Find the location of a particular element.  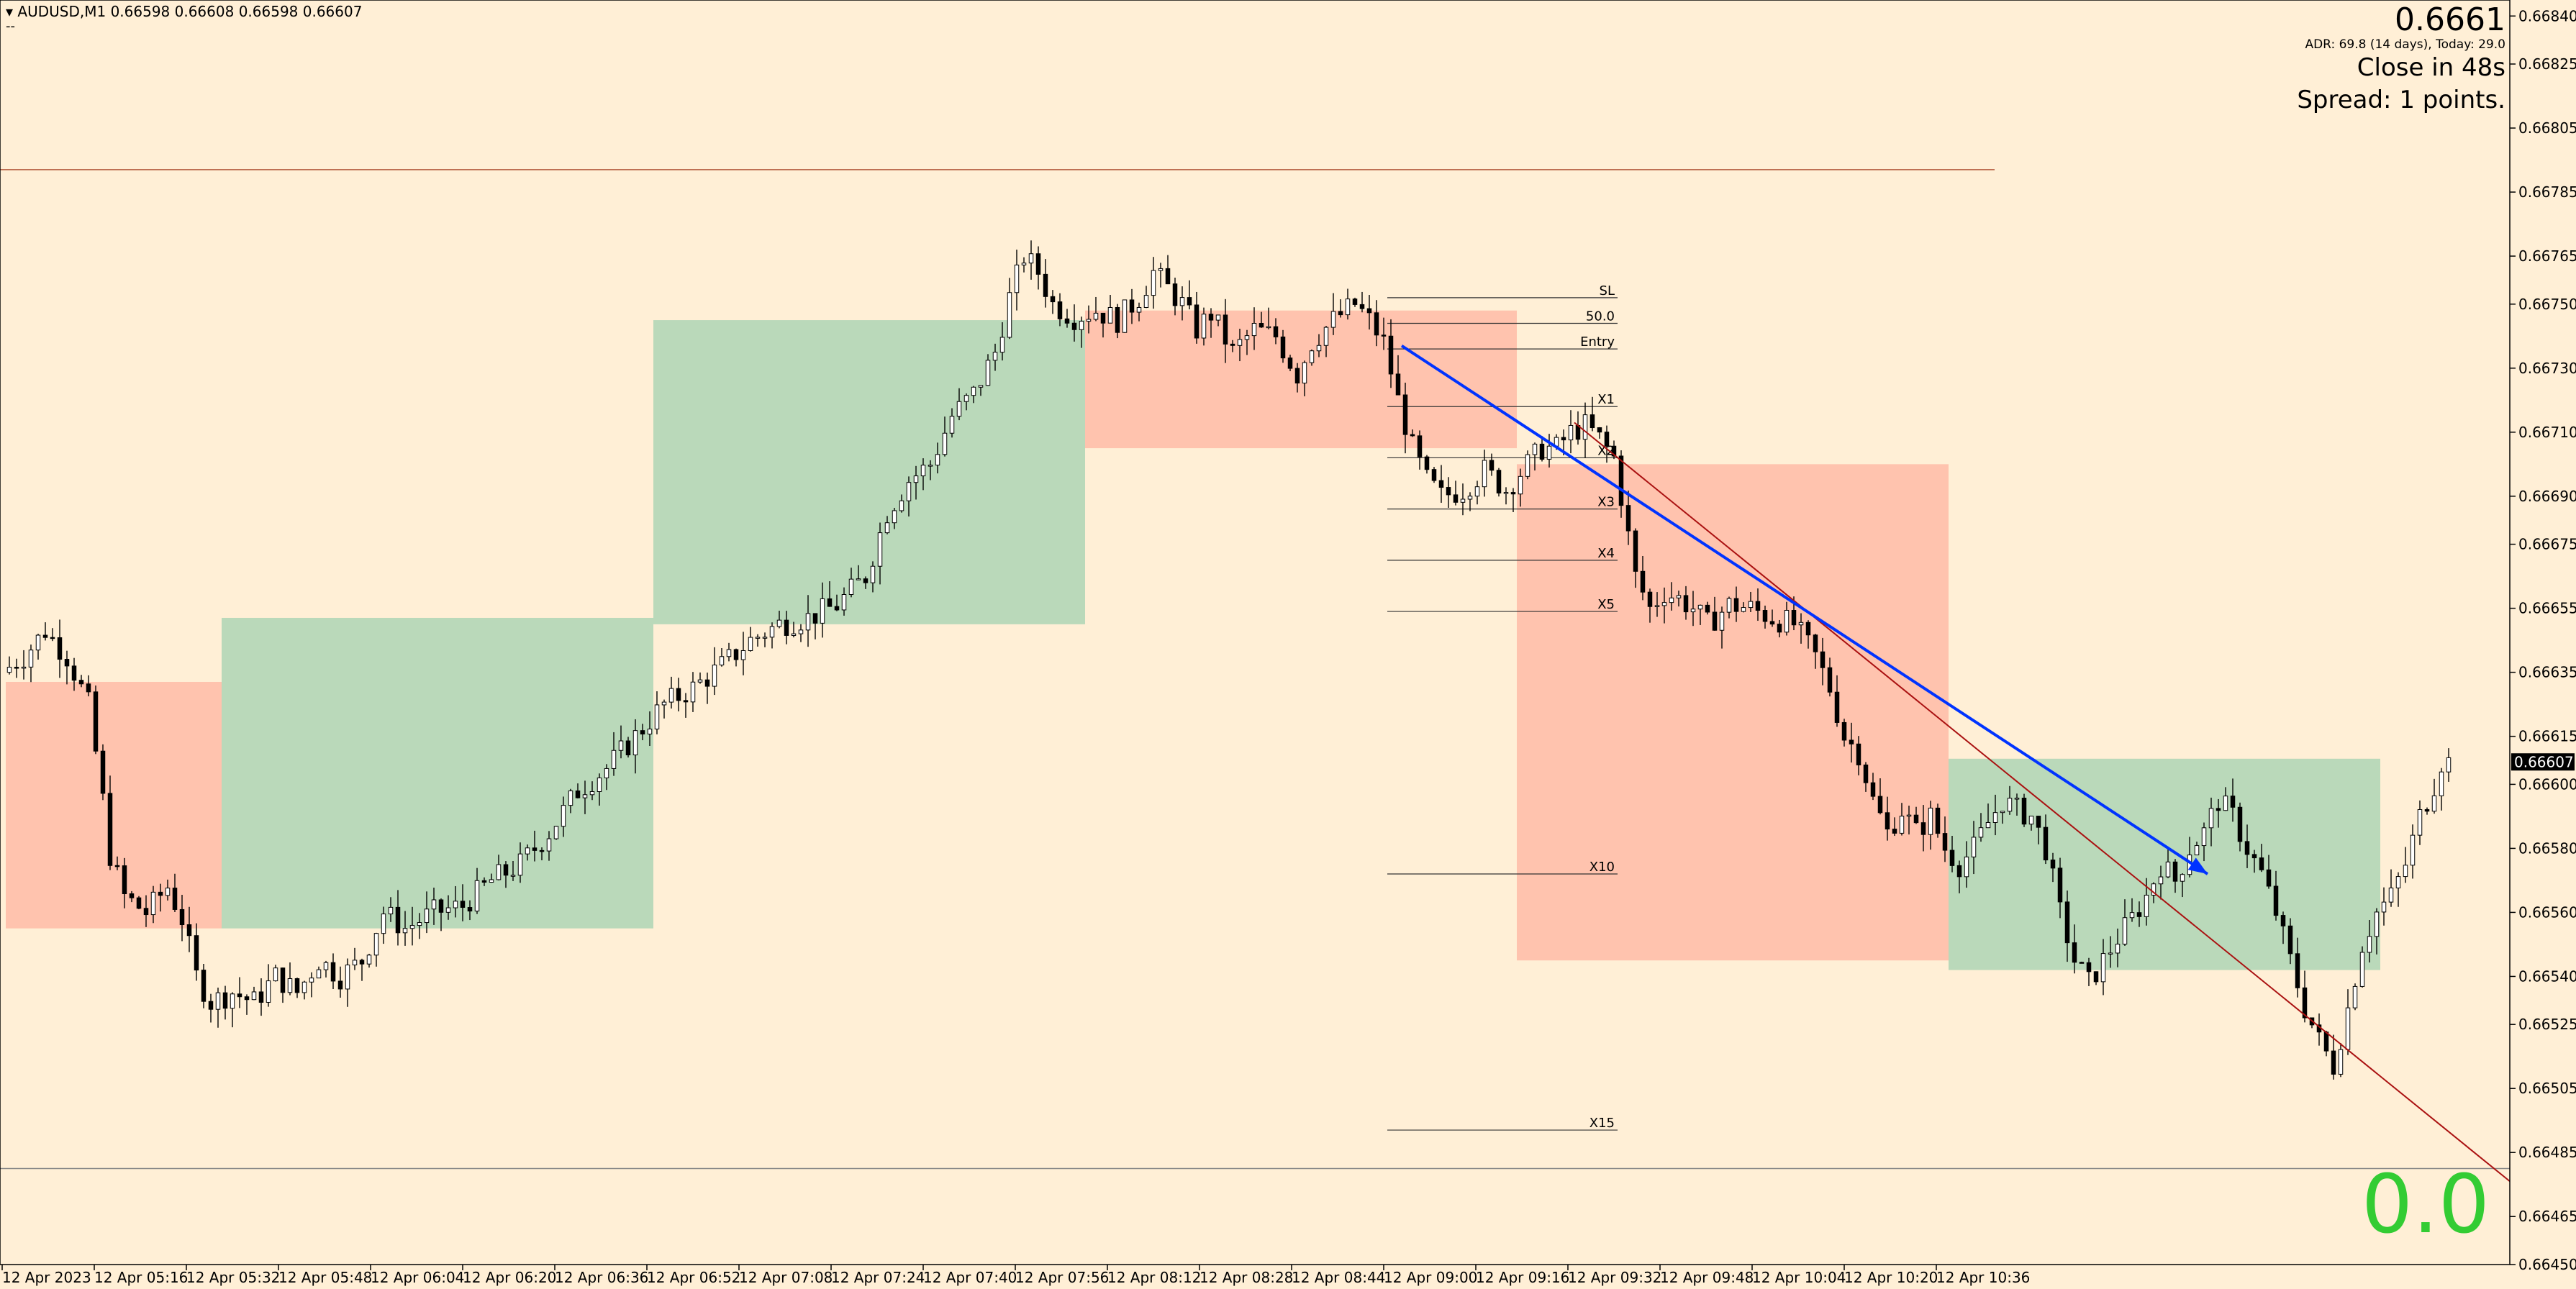

y-tick-label-8: 0.66690 is located at coordinates (2547, 497).